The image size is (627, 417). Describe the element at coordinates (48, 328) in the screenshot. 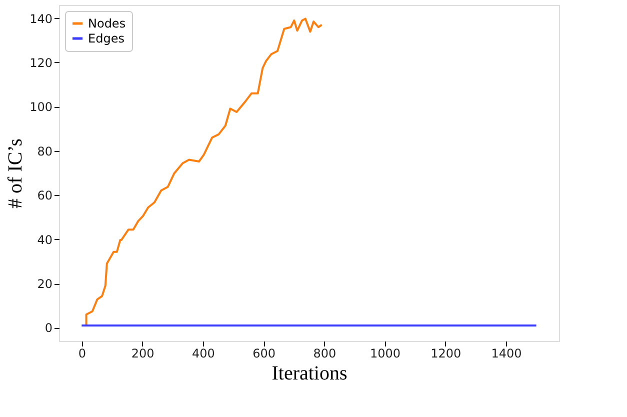

I see `y-tick-label: 0` at that location.